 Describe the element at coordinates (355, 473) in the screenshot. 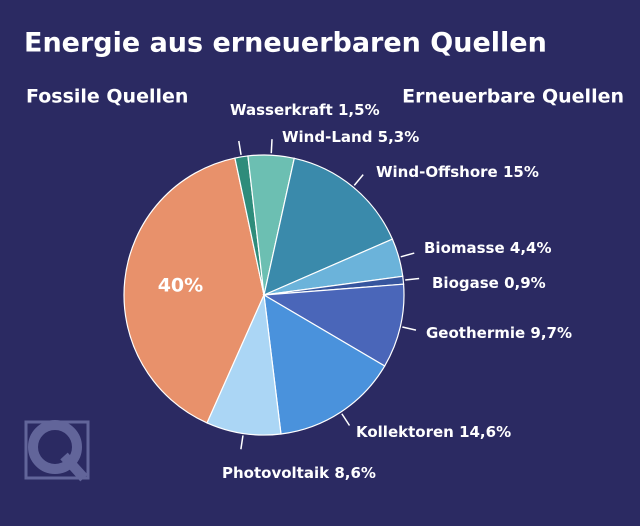

I see `value-label: 8,6%` at that location.